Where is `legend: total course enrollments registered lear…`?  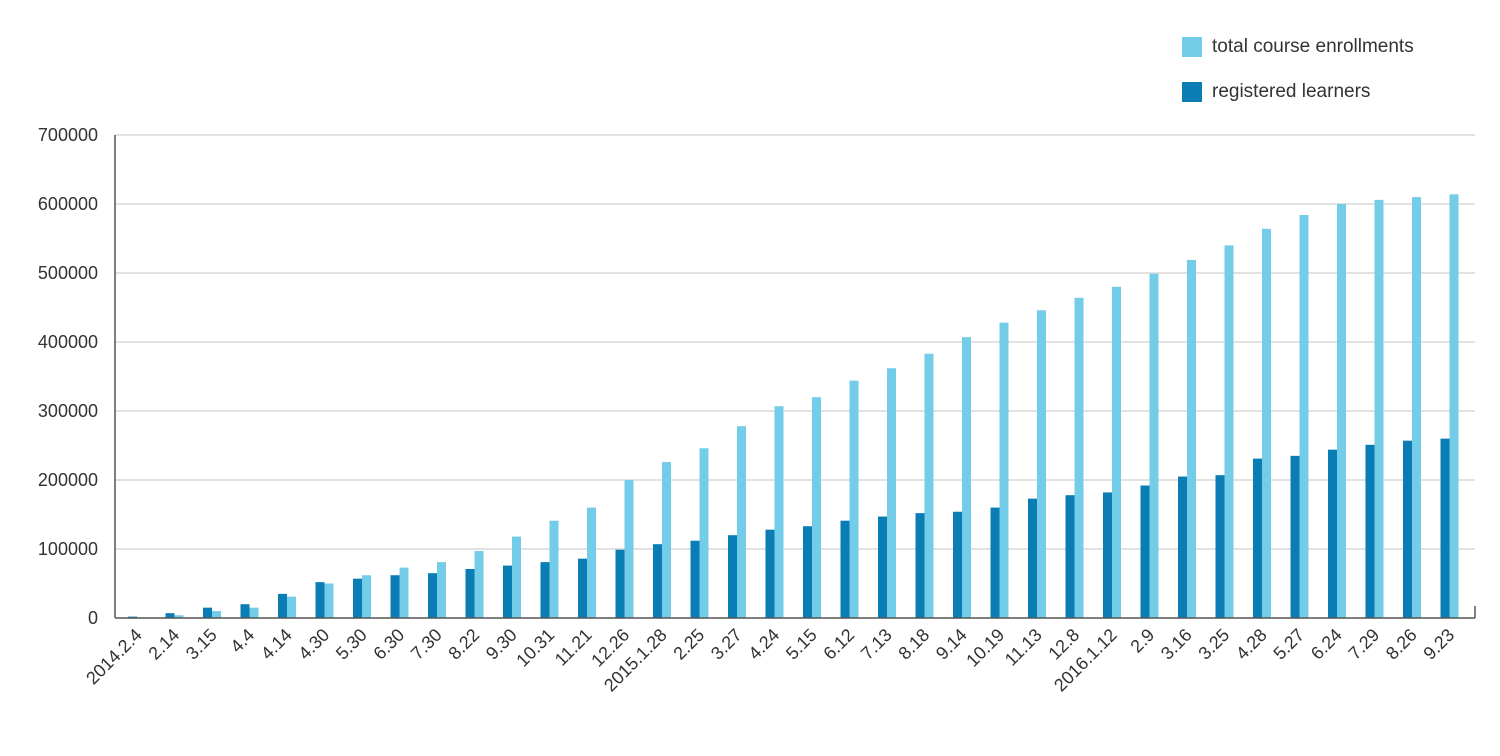
legend: total course enrollments registered lear… is located at coordinates (1298, 79).